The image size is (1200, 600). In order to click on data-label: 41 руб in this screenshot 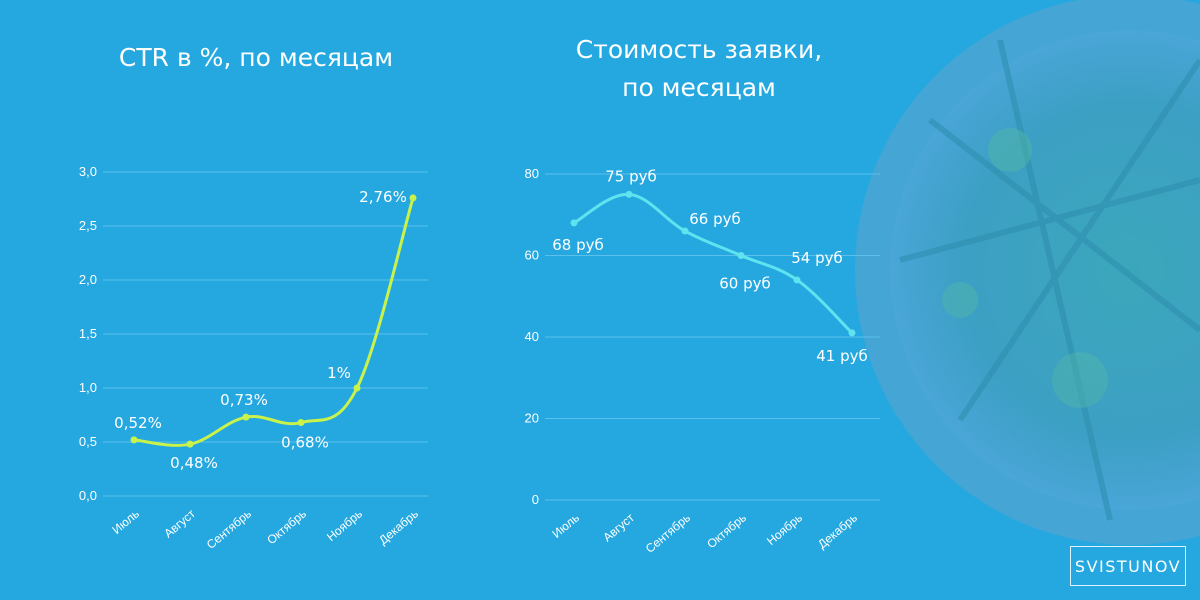, I will do `click(842, 356)`.